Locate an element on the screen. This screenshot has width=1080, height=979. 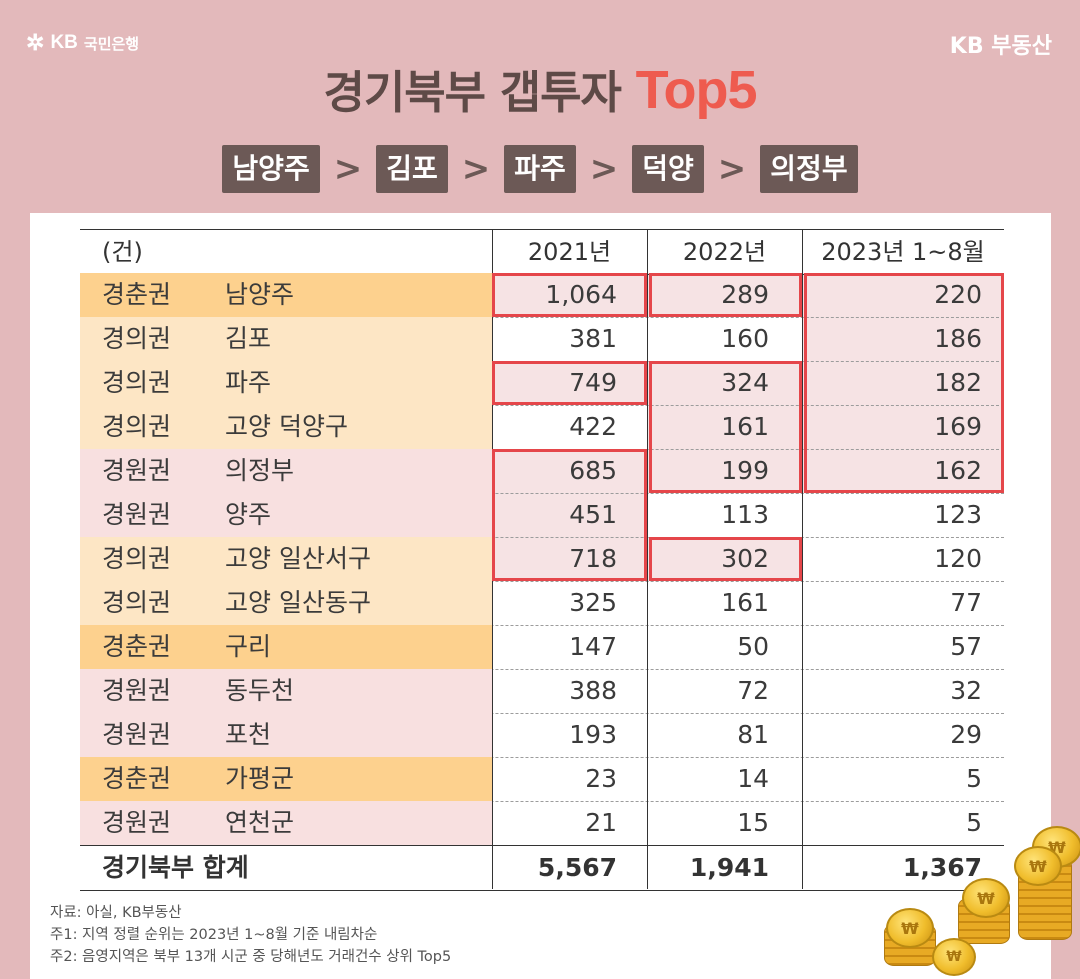
table-row: 경원권 연천군 21 15 5 is located at coordinates (542, 823).